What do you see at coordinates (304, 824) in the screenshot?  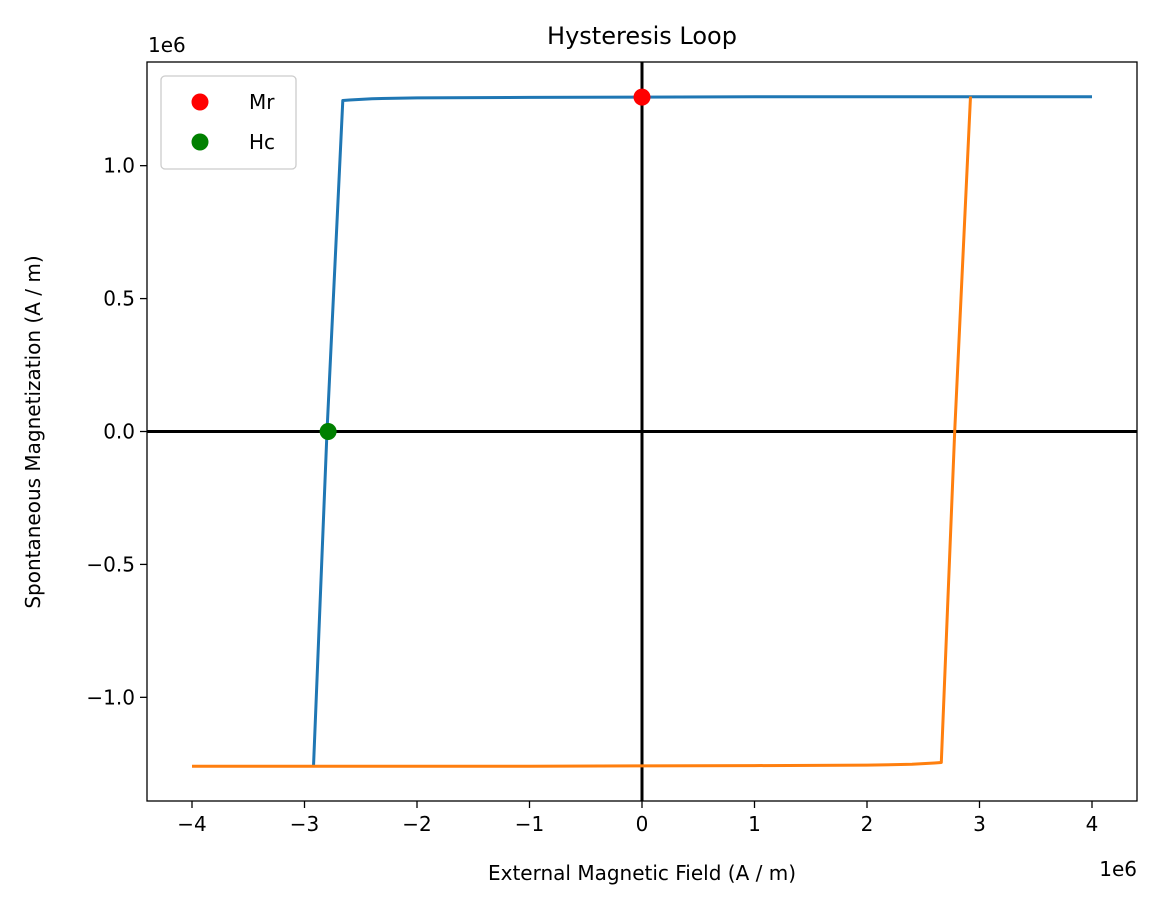 I see `x-tick-label: −3` at bounding box center [304, 824].